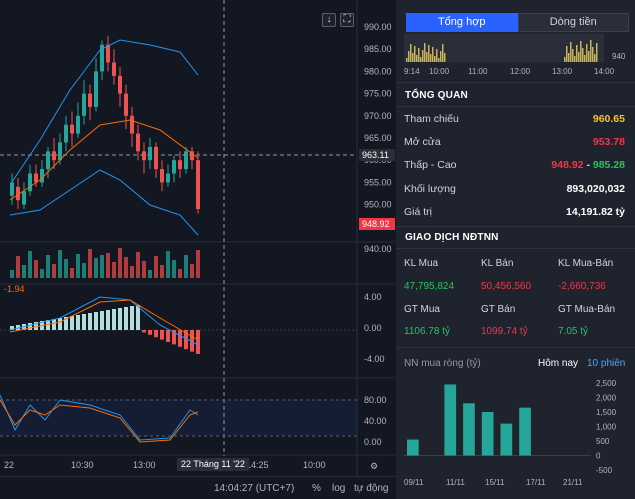 The width and height of the screenshot is (635, 499). I want to click on stoch-d-line, so click(99, 421).